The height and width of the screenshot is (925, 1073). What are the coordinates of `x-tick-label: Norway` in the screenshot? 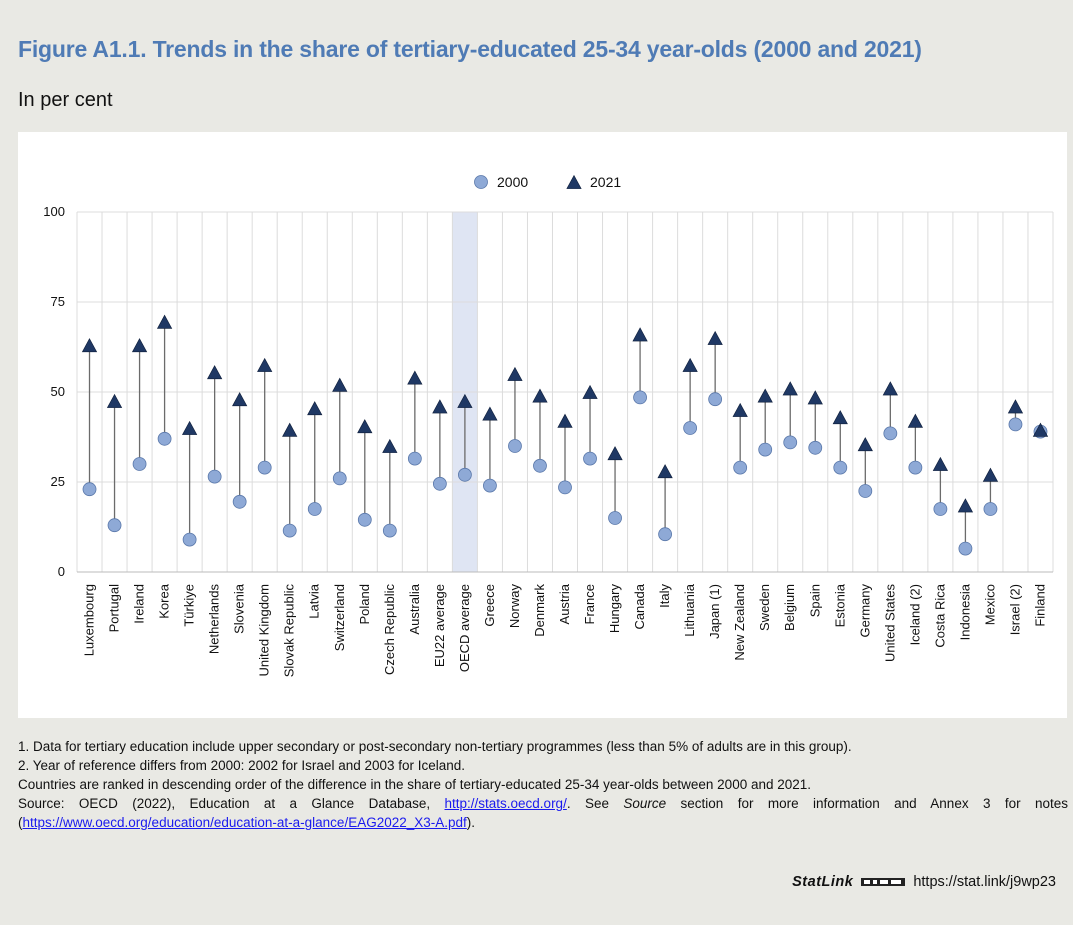 It's located at (514, 606).